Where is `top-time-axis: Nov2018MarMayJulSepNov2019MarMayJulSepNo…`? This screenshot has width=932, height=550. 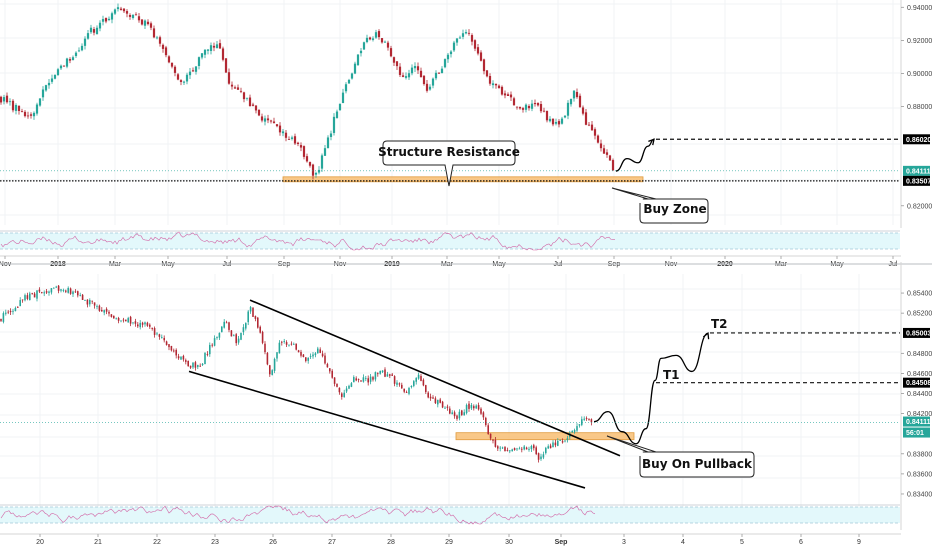
top-time-axis: Nov2018MarMayJulSepNov2019MarMayJulSepNo… is located at coordinates (450, 261).